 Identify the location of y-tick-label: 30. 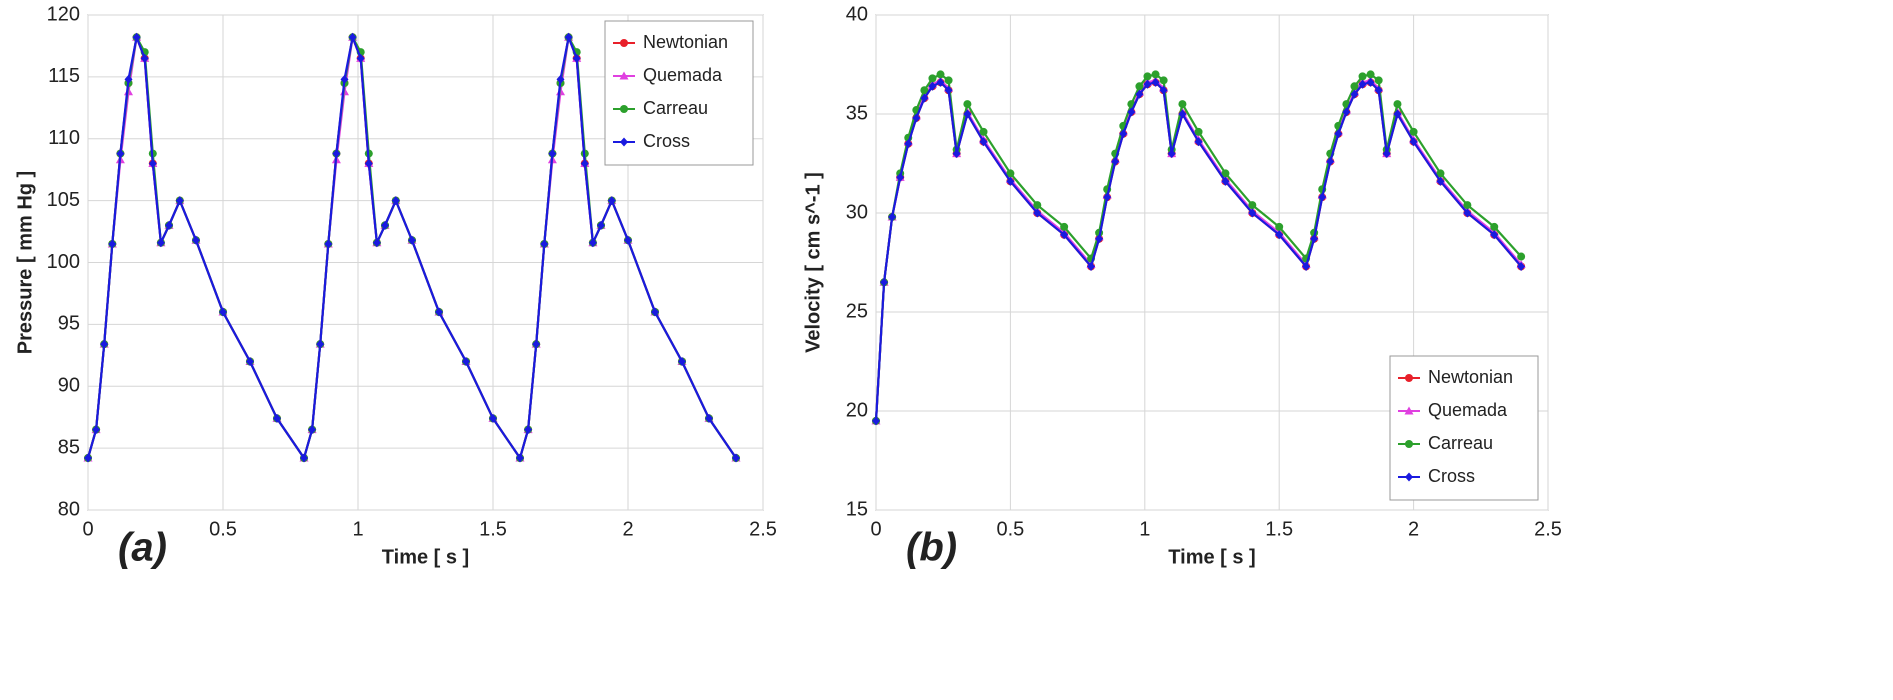
(857, 212).